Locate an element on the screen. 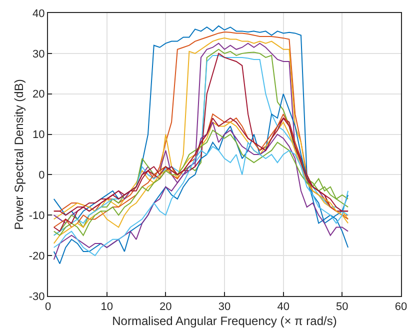 Image resolution: width=415 pixels, height=336 pixels. x-tick-label: 10 is located at coordinates (106, 307).